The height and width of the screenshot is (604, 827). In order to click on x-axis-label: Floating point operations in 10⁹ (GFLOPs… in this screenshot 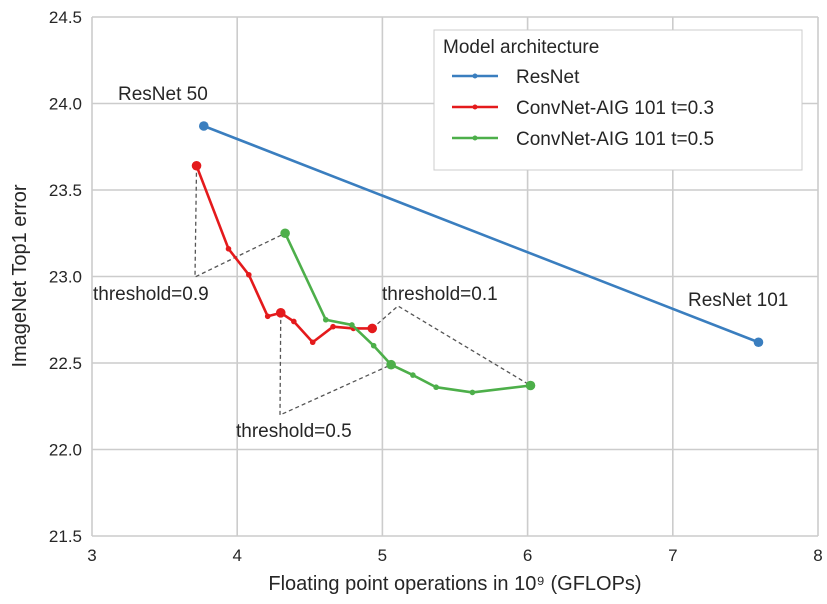, I will do `click(454, 584)`.